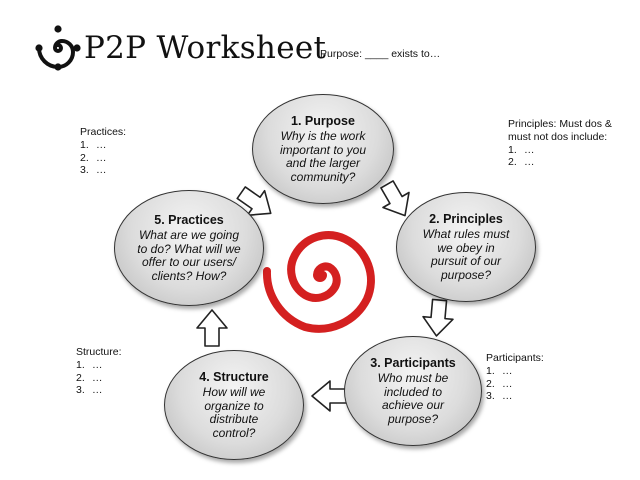 This screenshot has height=480, width=640. I want to click on structure-heading: 4. Structure, so click(234, 377).